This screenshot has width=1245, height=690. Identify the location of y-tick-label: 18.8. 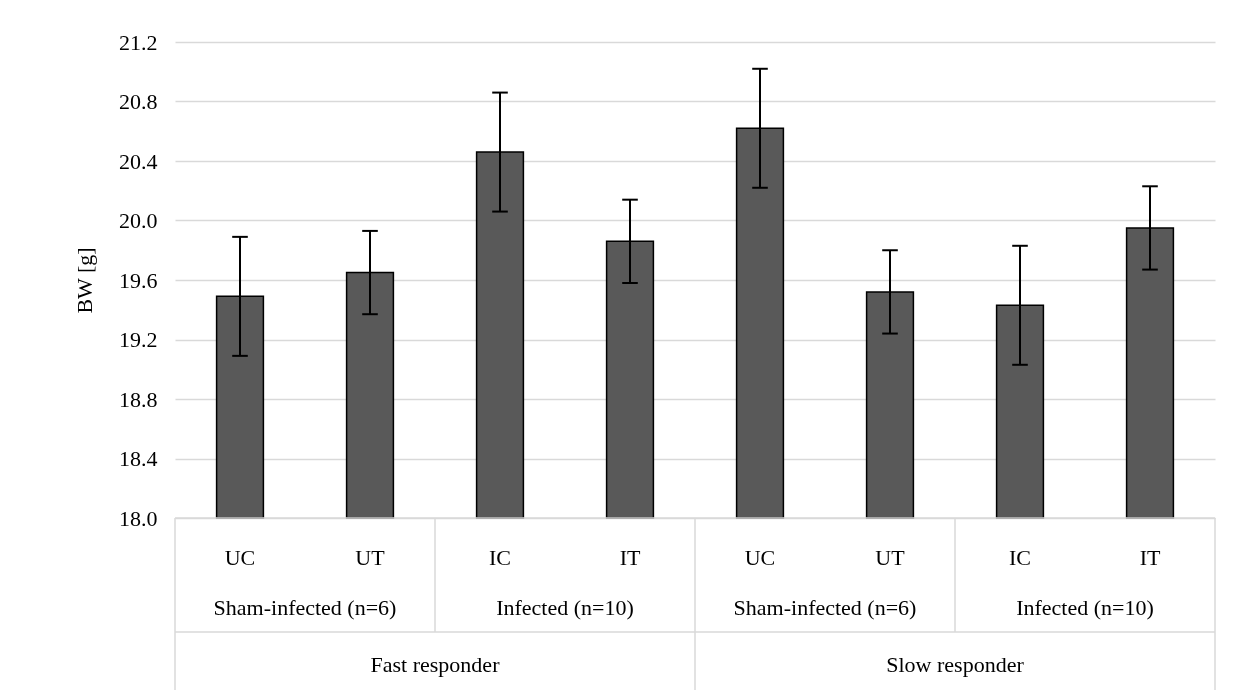
(138, 399).